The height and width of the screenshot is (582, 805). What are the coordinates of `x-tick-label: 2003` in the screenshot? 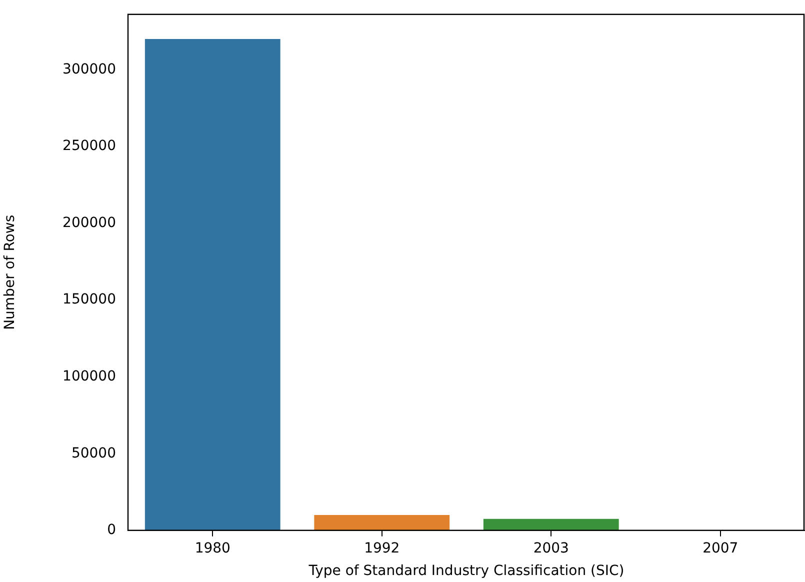 It's located at (551, 548).